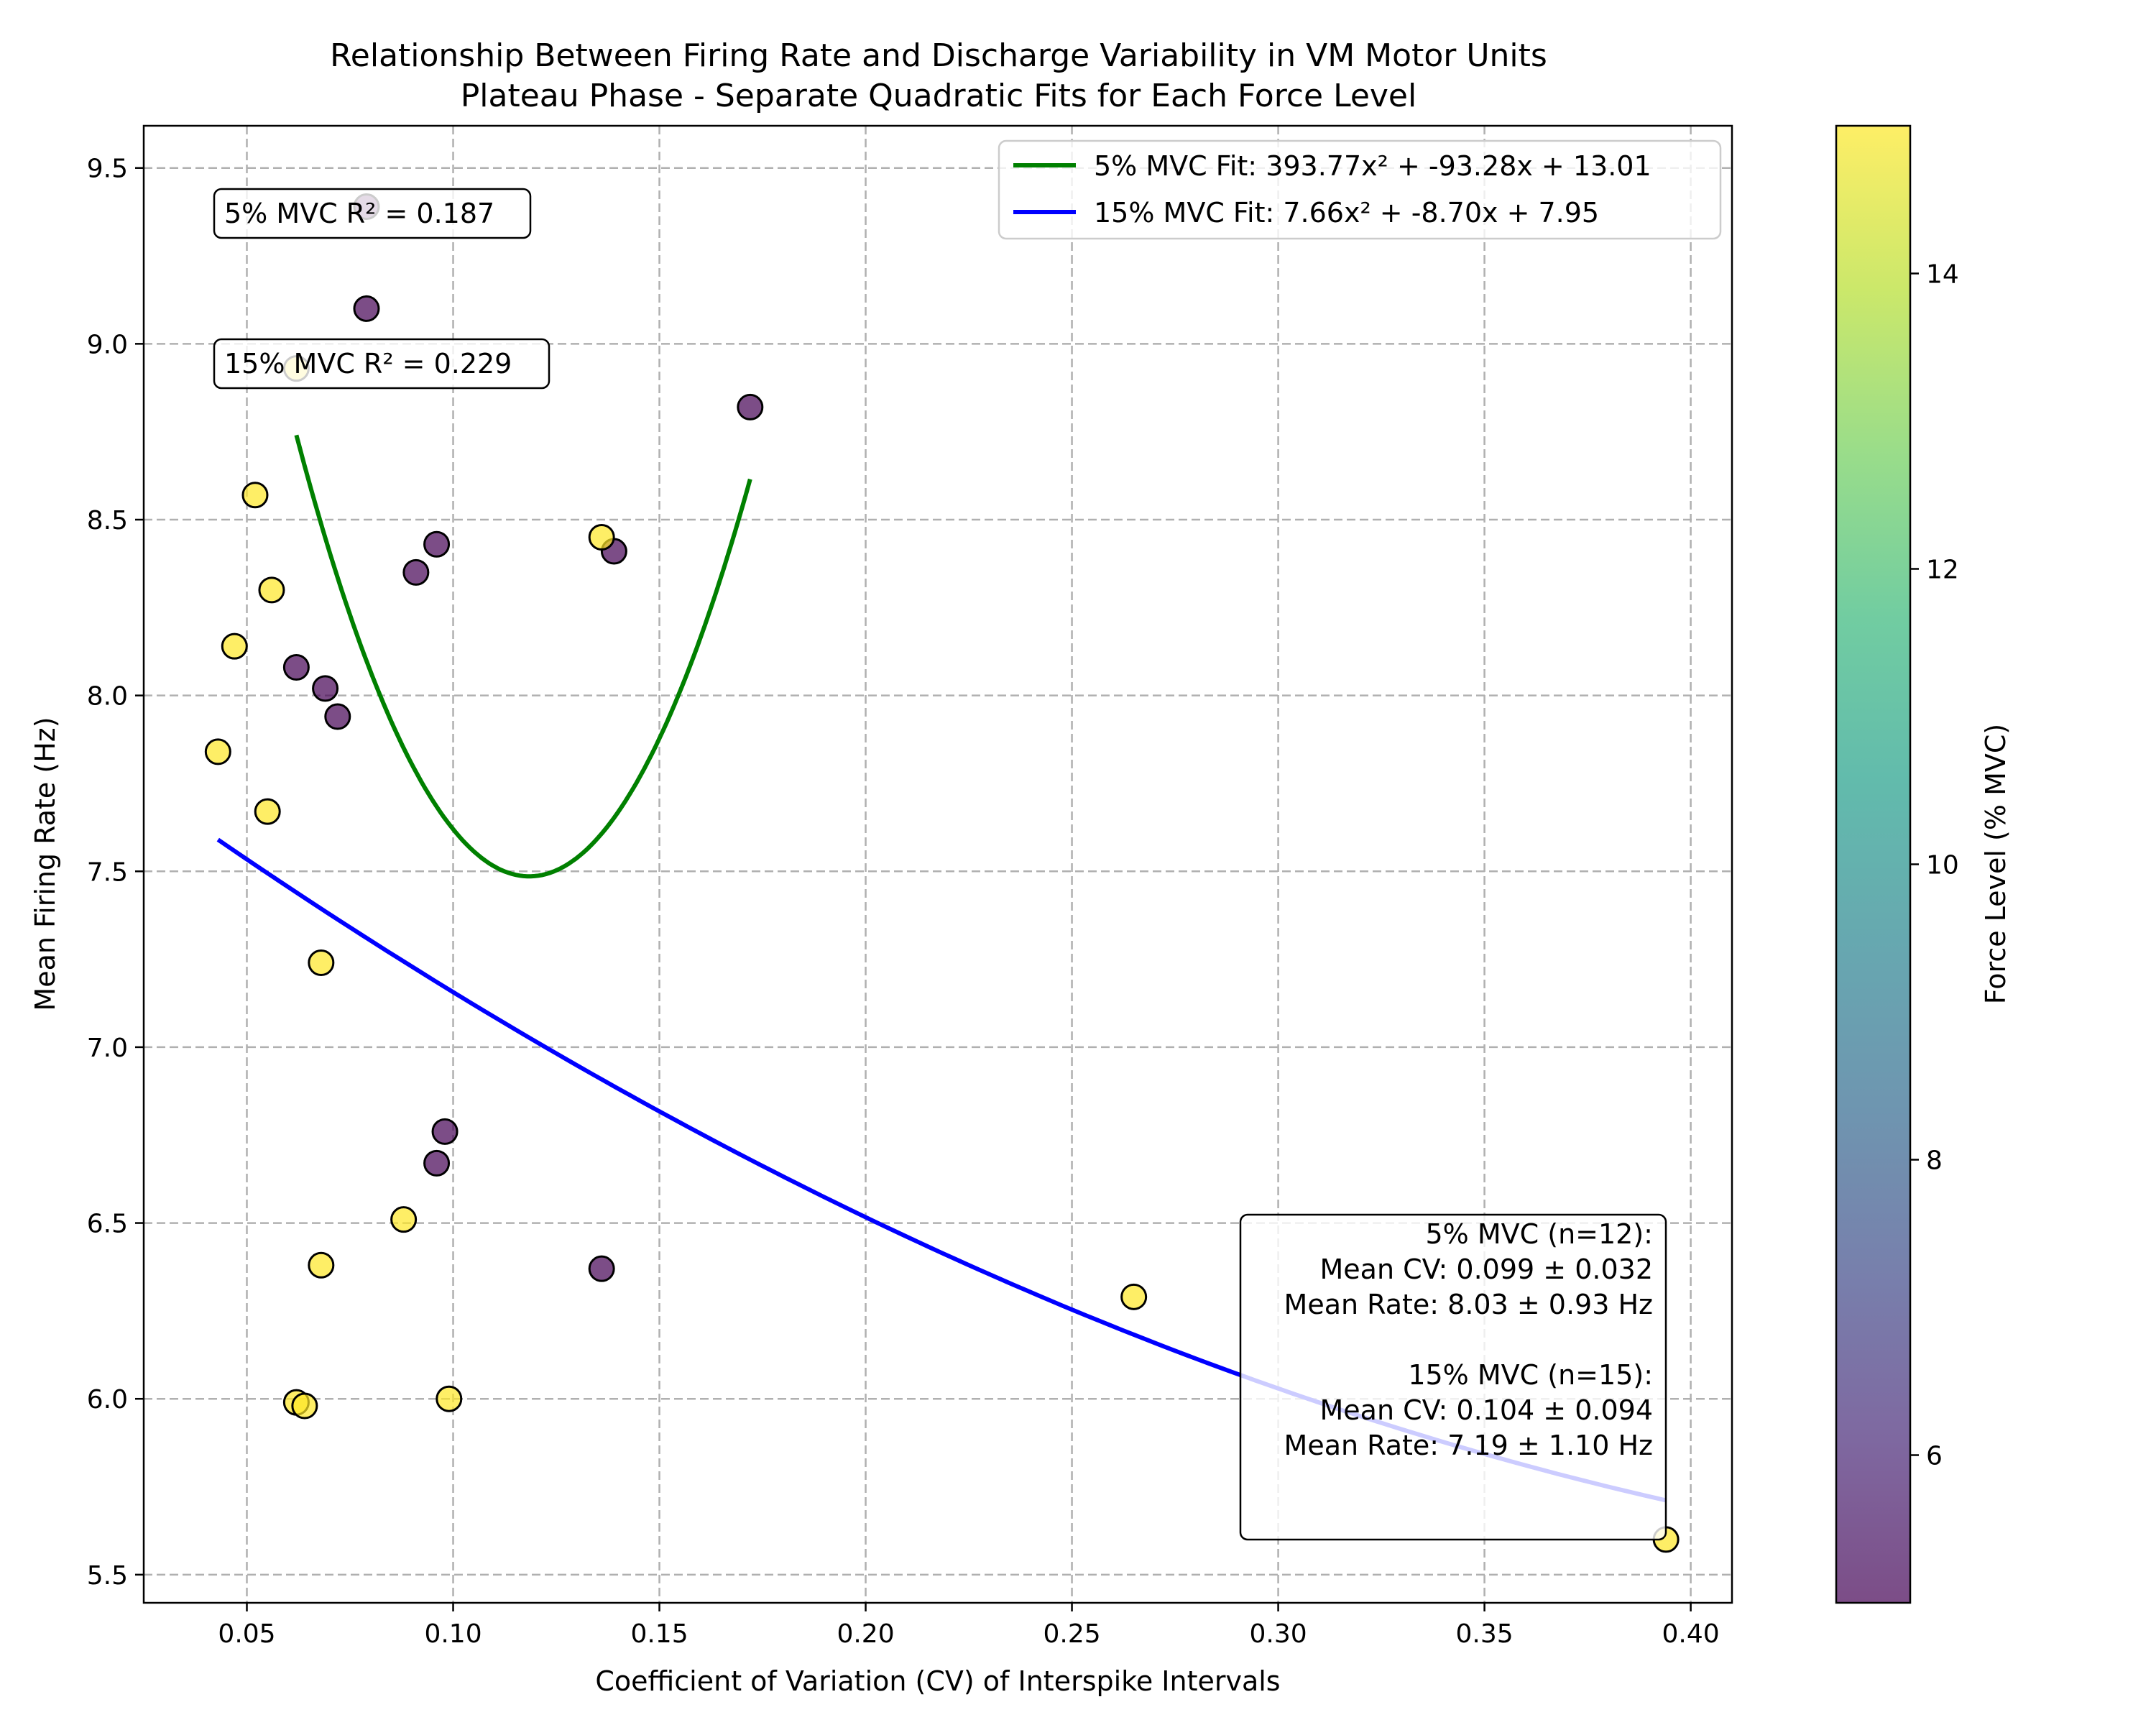  Describe the element at coordinates (1531, 1375) in the screenshot. I see `stats-line: 15% MVC (n=15):` at that location.